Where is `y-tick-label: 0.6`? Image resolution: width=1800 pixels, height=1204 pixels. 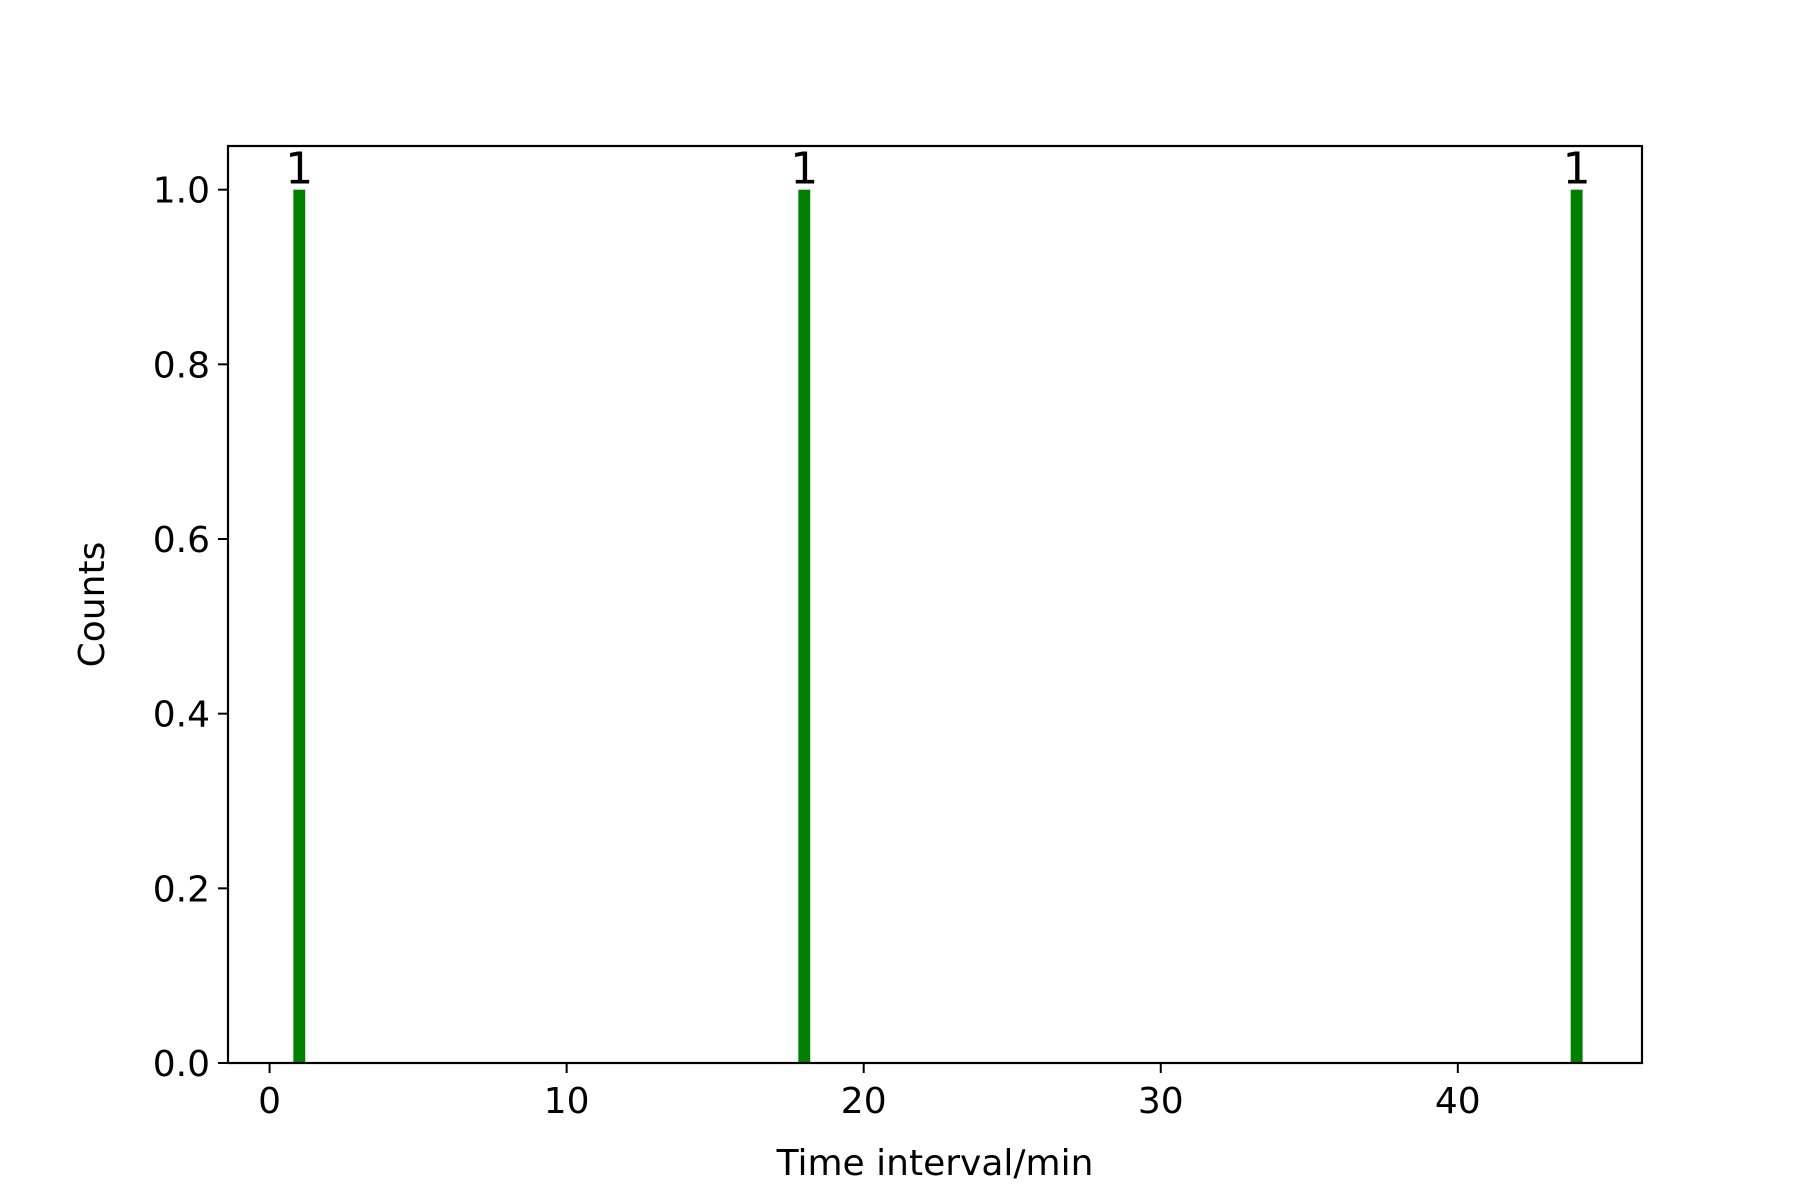 y-tick-label: 0.6 is located at coordinates (181, 540).